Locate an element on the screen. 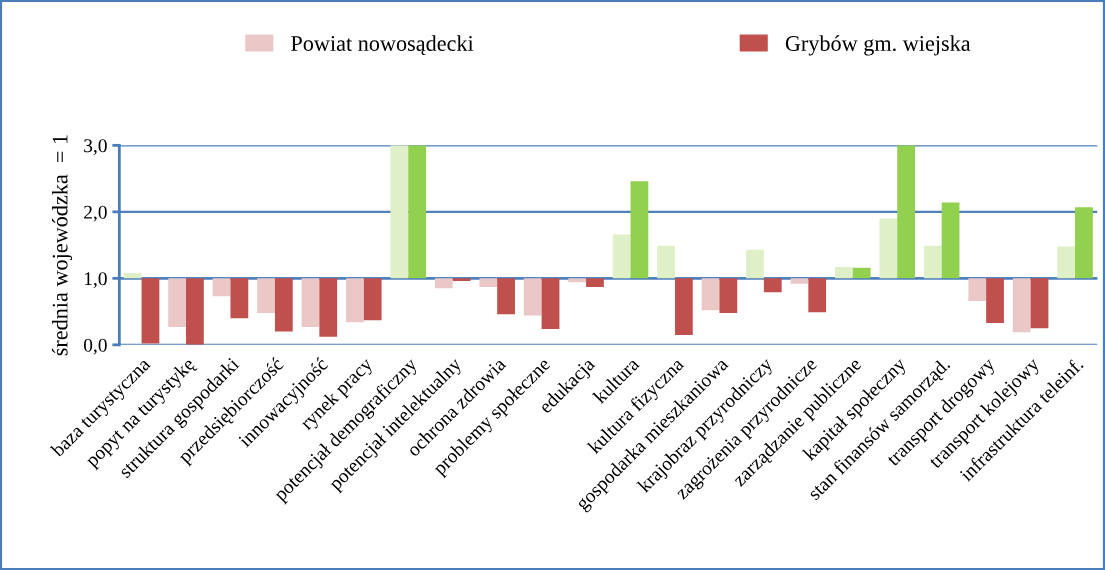  legend-label: Grybów gm. wiejska is located at coordinates (878, 45).